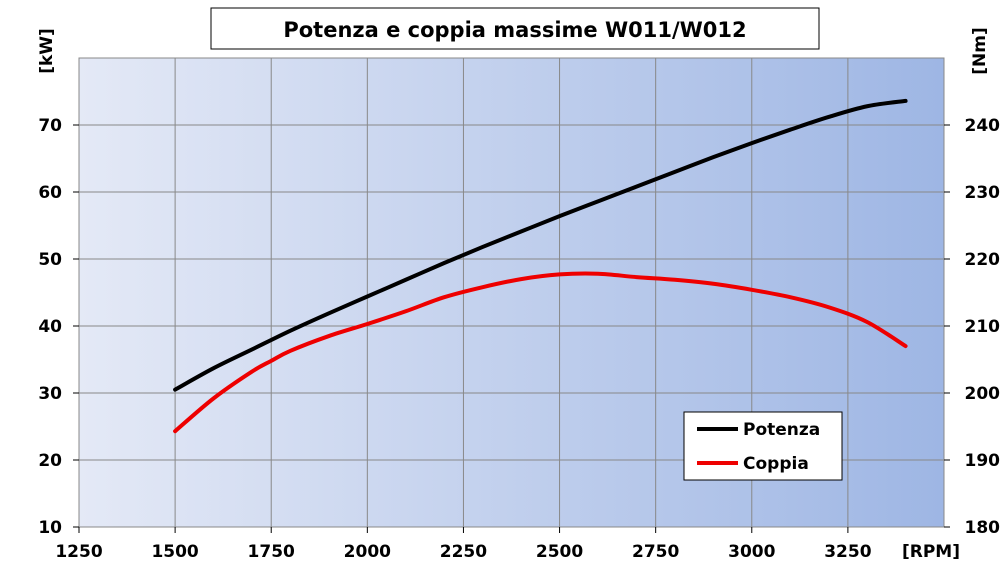  Describe the element at coordinates (983, 327) in the screenshot. I see `y-right-tick-label-210: 210` at that location.